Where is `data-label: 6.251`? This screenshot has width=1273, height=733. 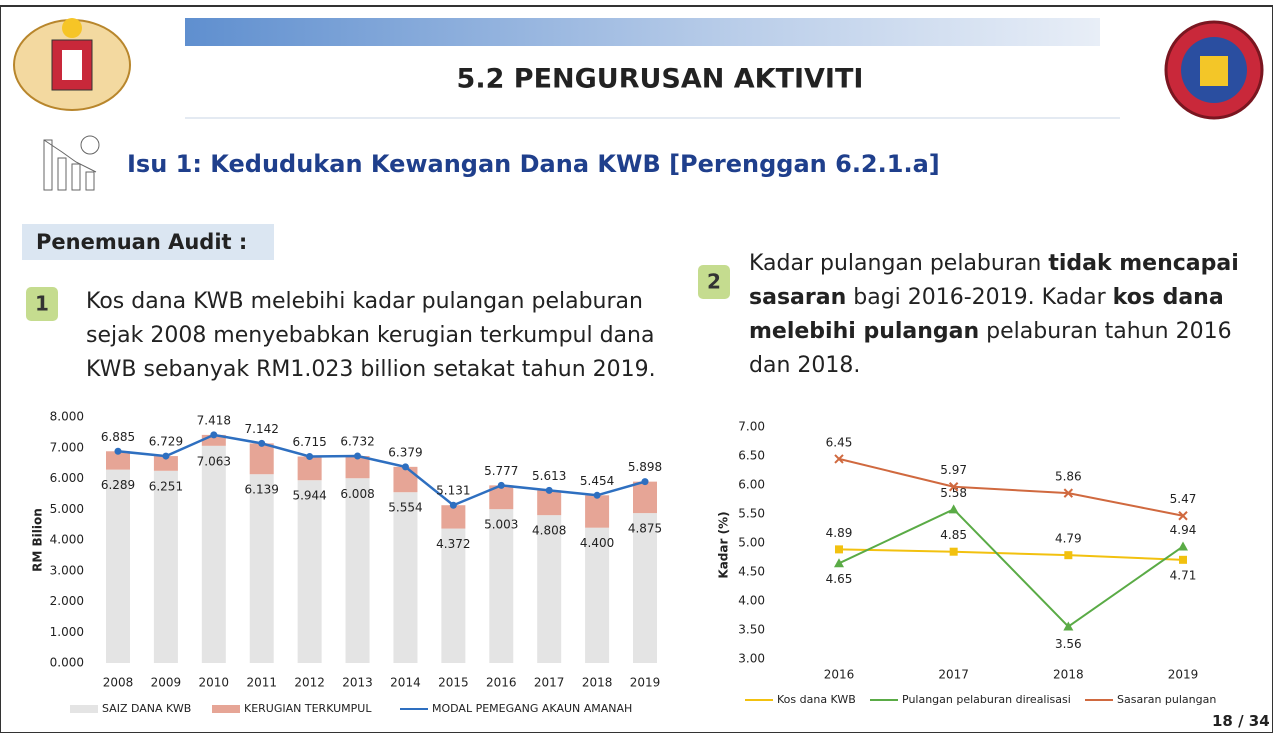 data-label: 6.251 is located at coordinates (166, 486).